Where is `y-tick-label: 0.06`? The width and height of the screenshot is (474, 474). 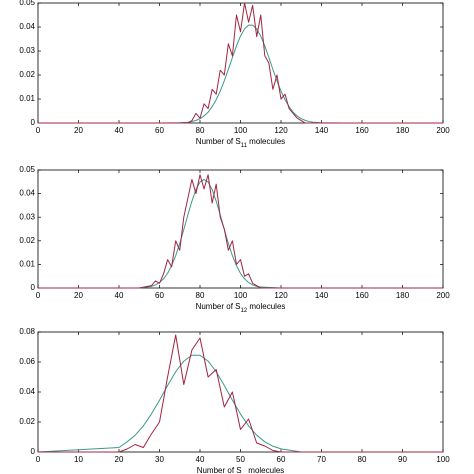
y-tick-label: 0.06 is located at coordinates (27, 361).